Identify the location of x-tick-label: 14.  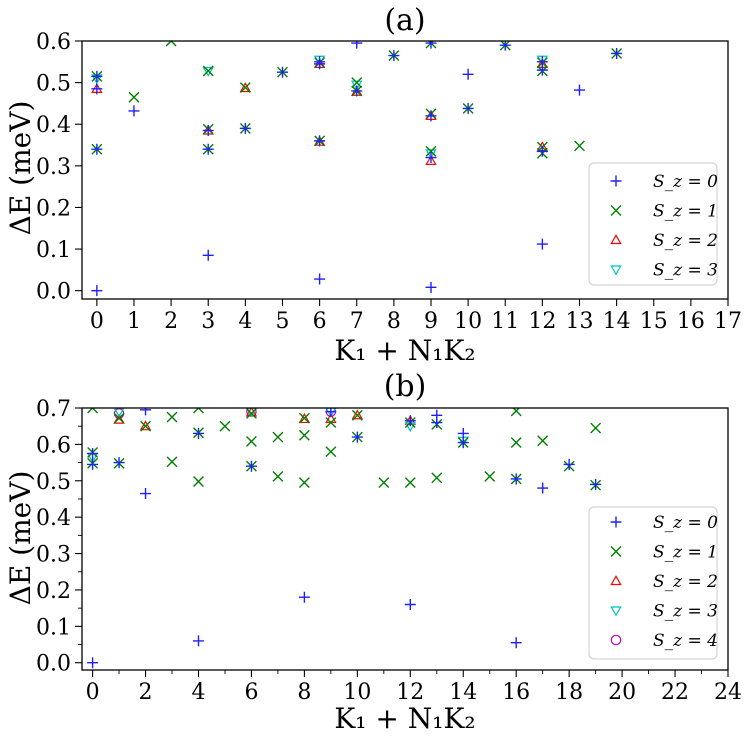
(463, 692).